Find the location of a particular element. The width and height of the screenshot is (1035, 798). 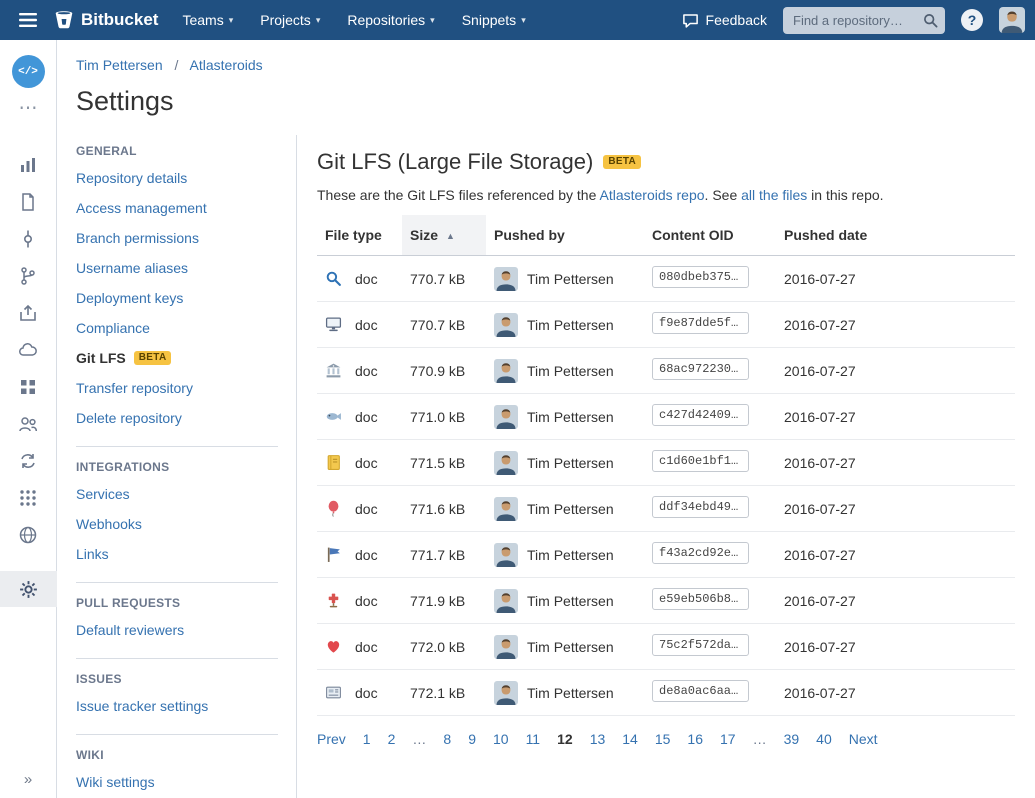

column-header-pushed-by: Pushed by is located at coordinates (565, 235).